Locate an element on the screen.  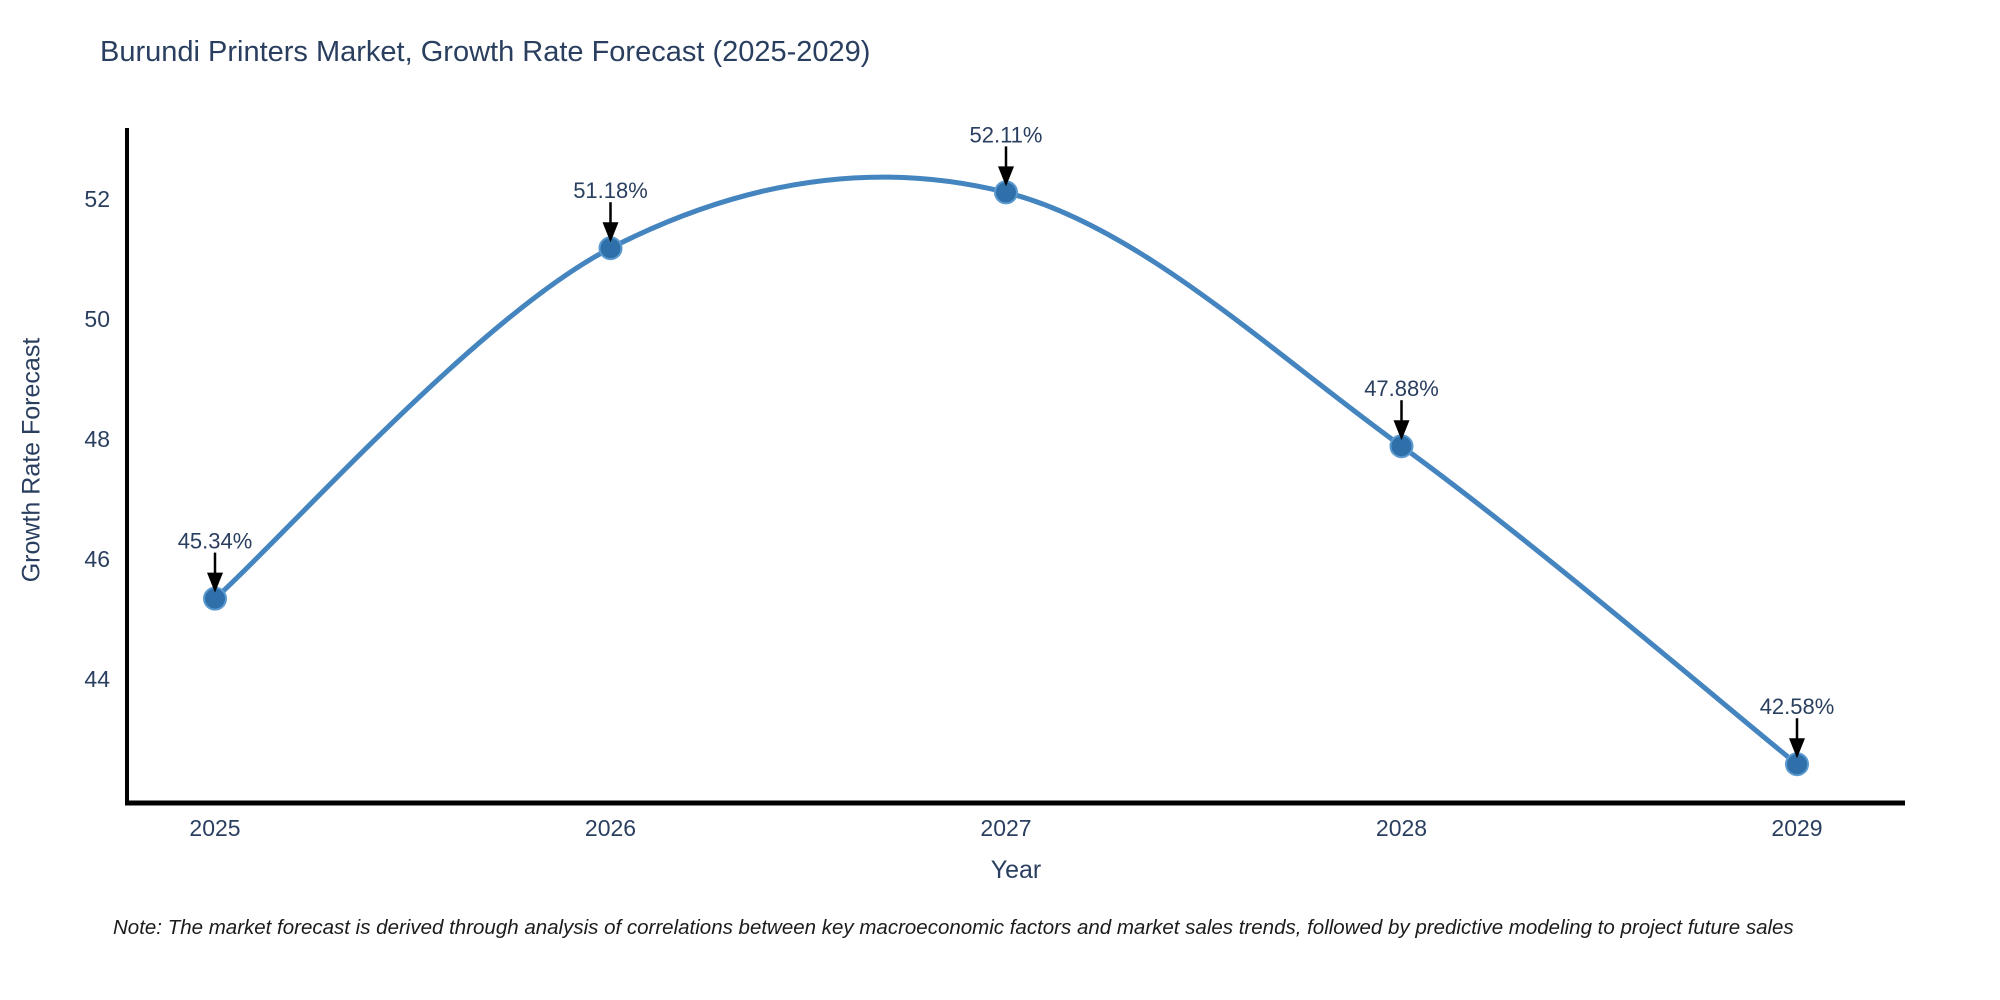
x-axis-title: Year is located at coordinates (1016, 870).